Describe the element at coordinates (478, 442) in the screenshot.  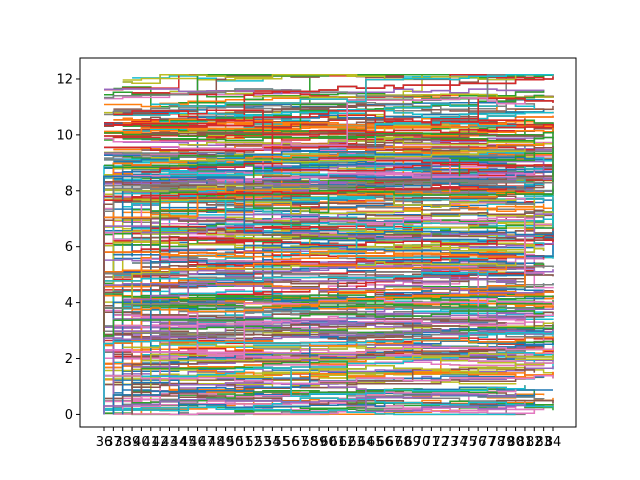
I see `x-tick-label: 76` at that location.